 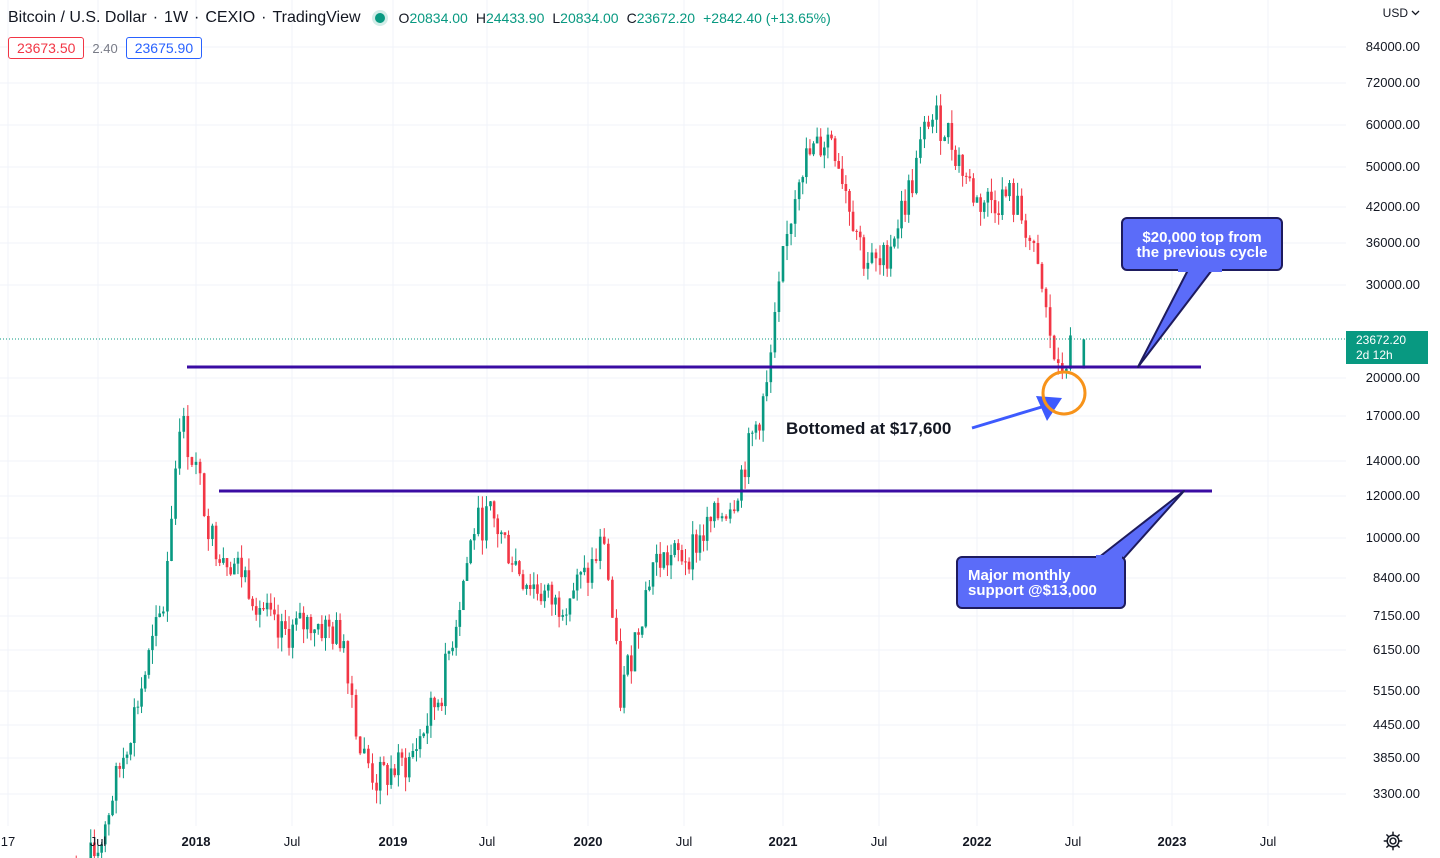 What do you see at coordinates (404, 18) in the screenshot?
I see `open-key: O` at bounding box center [404, 18].